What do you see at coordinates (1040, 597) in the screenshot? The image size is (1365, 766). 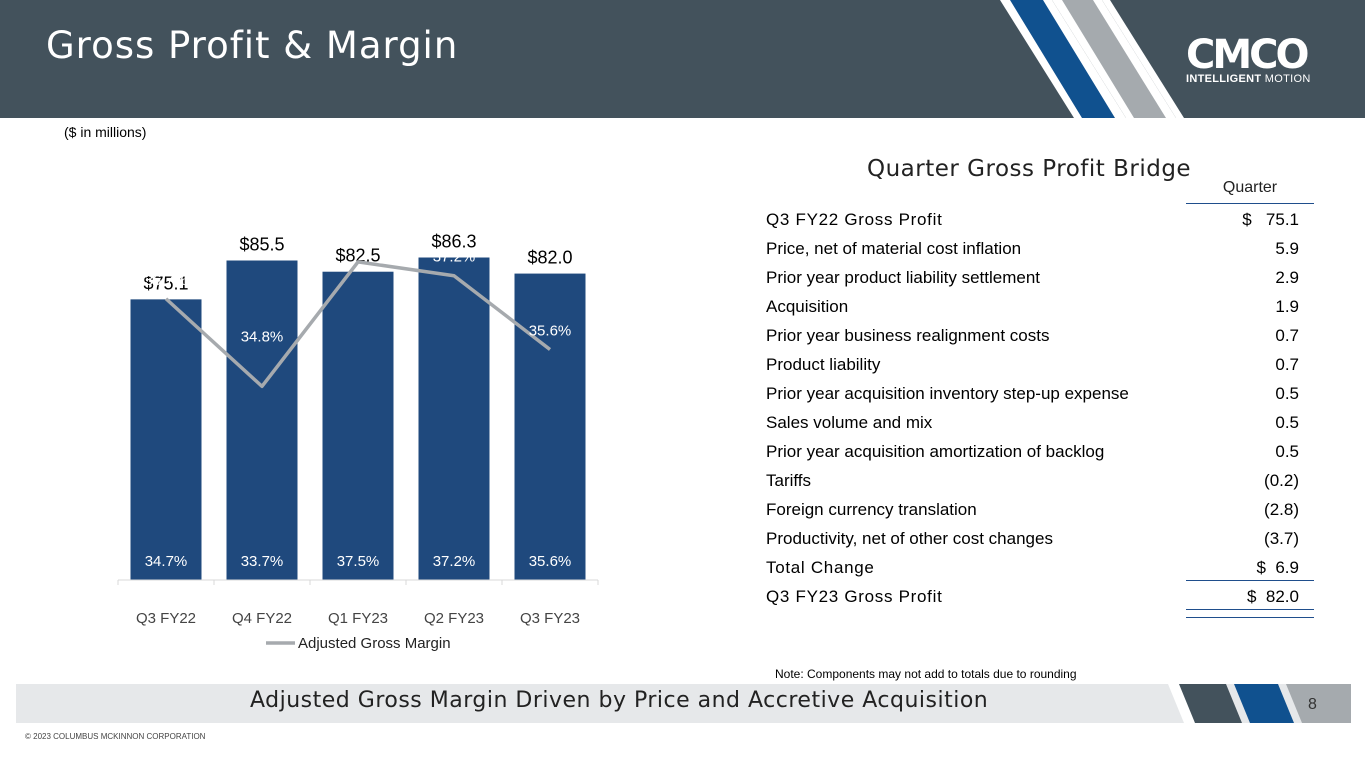 I see `bridge-row: Q3 FY23 Gross Profit $ 82.0` at bounding box center [1040, 597].